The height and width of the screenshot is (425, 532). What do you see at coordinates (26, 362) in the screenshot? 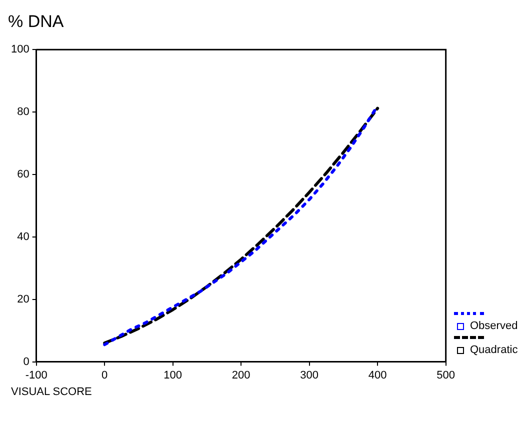
I see `y-tick-label: 0` at bounding box center [26, 362].